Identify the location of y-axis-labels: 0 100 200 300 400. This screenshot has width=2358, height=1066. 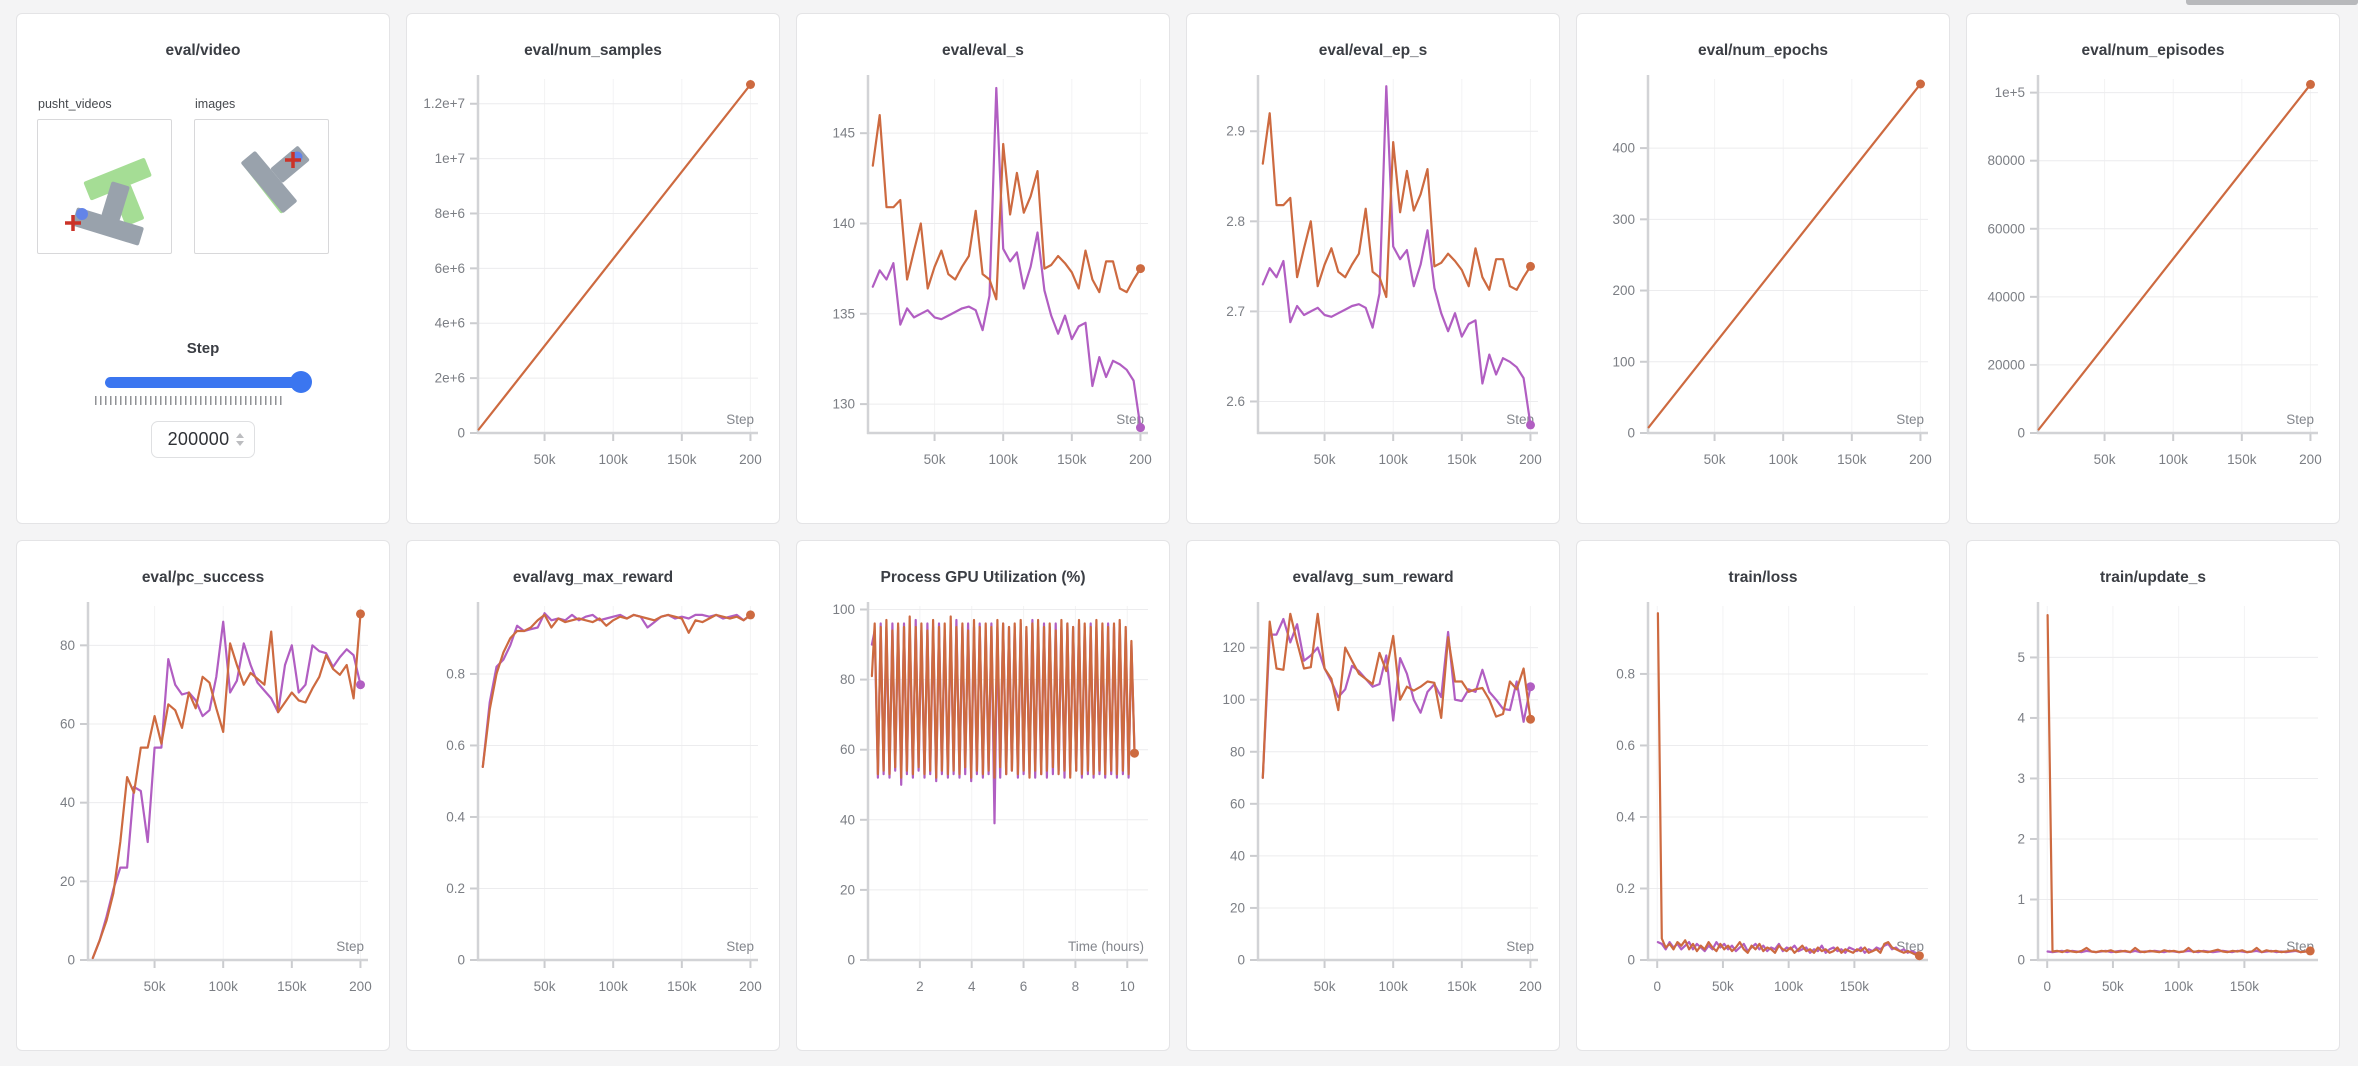
(1623, 291).